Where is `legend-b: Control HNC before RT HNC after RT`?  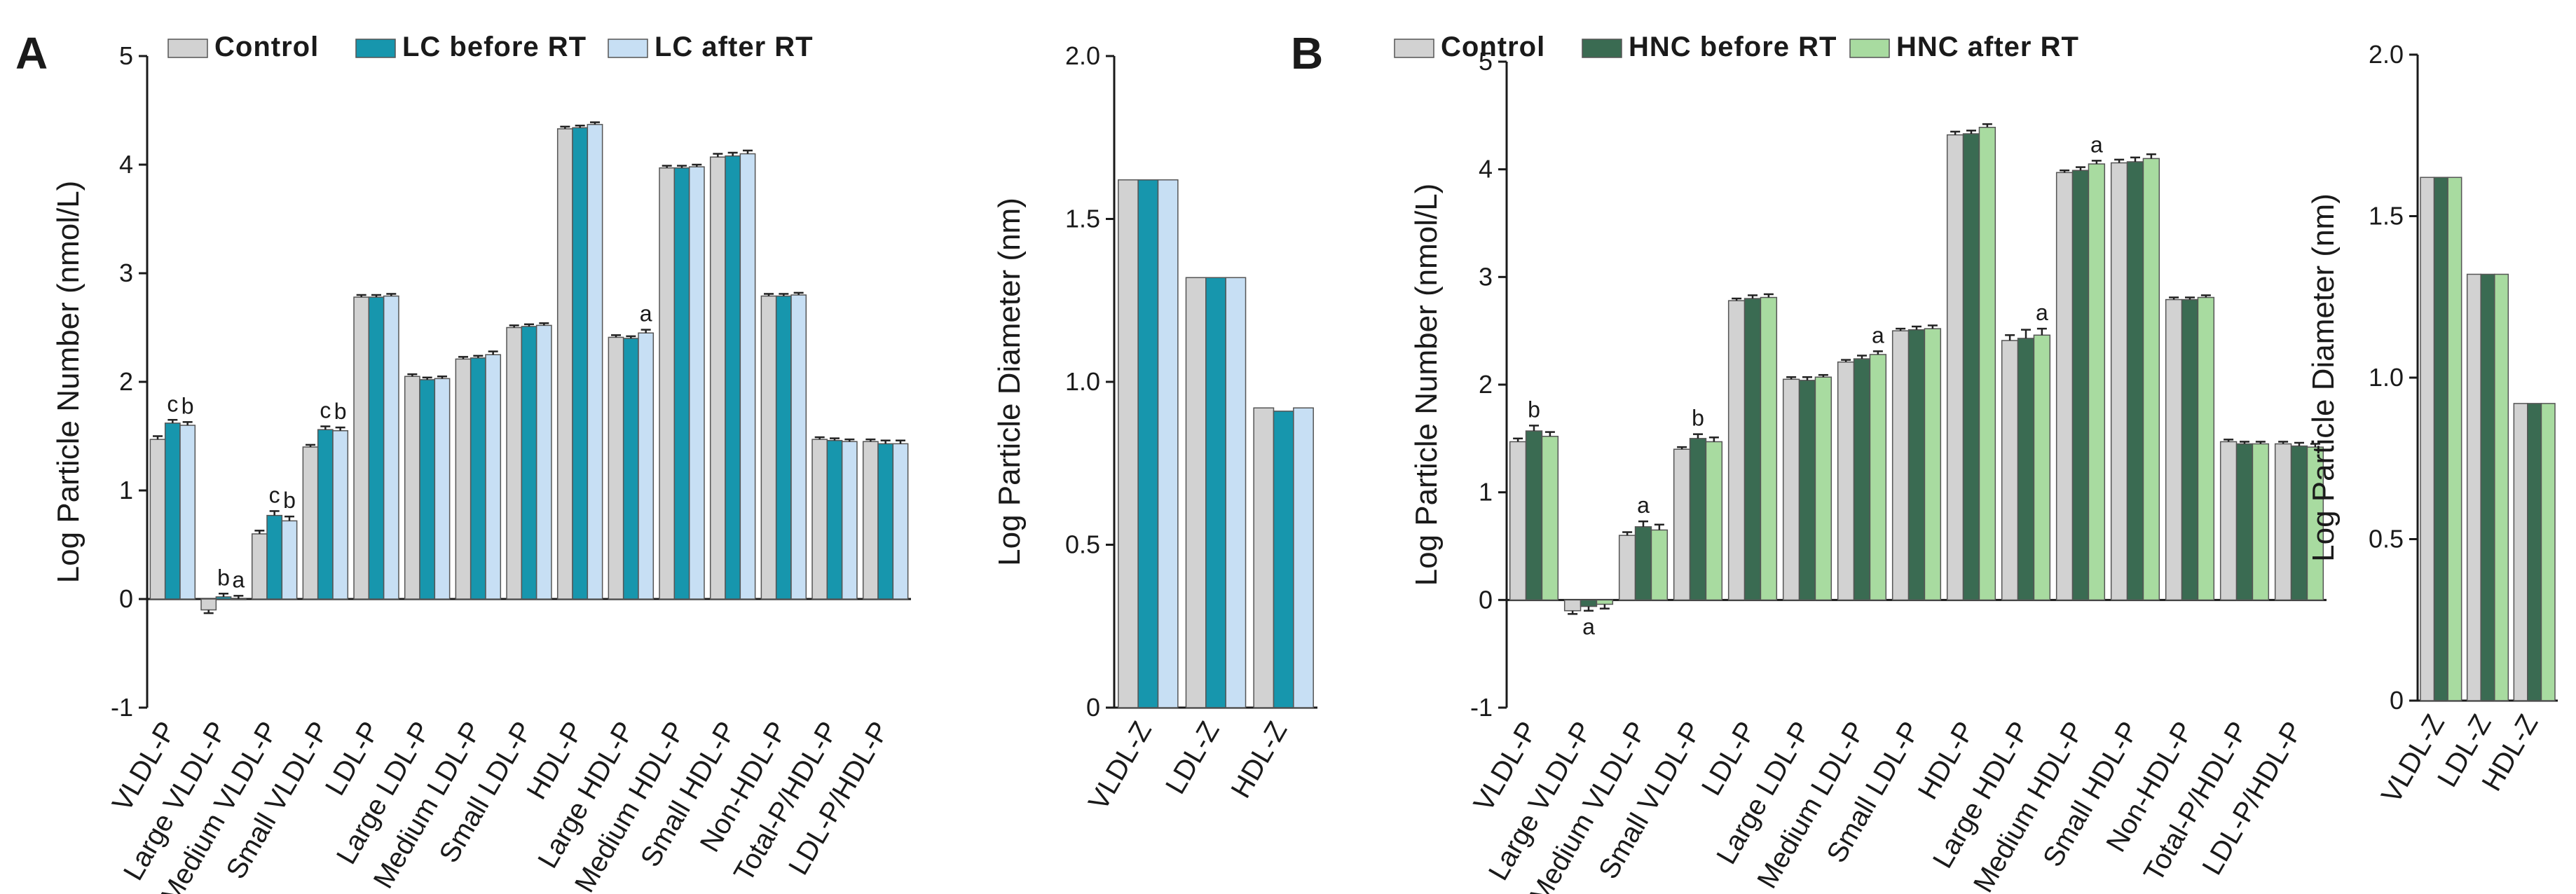 legend-b: Control HNC before RT HNC after RT is located at coordinates (1737, 47).